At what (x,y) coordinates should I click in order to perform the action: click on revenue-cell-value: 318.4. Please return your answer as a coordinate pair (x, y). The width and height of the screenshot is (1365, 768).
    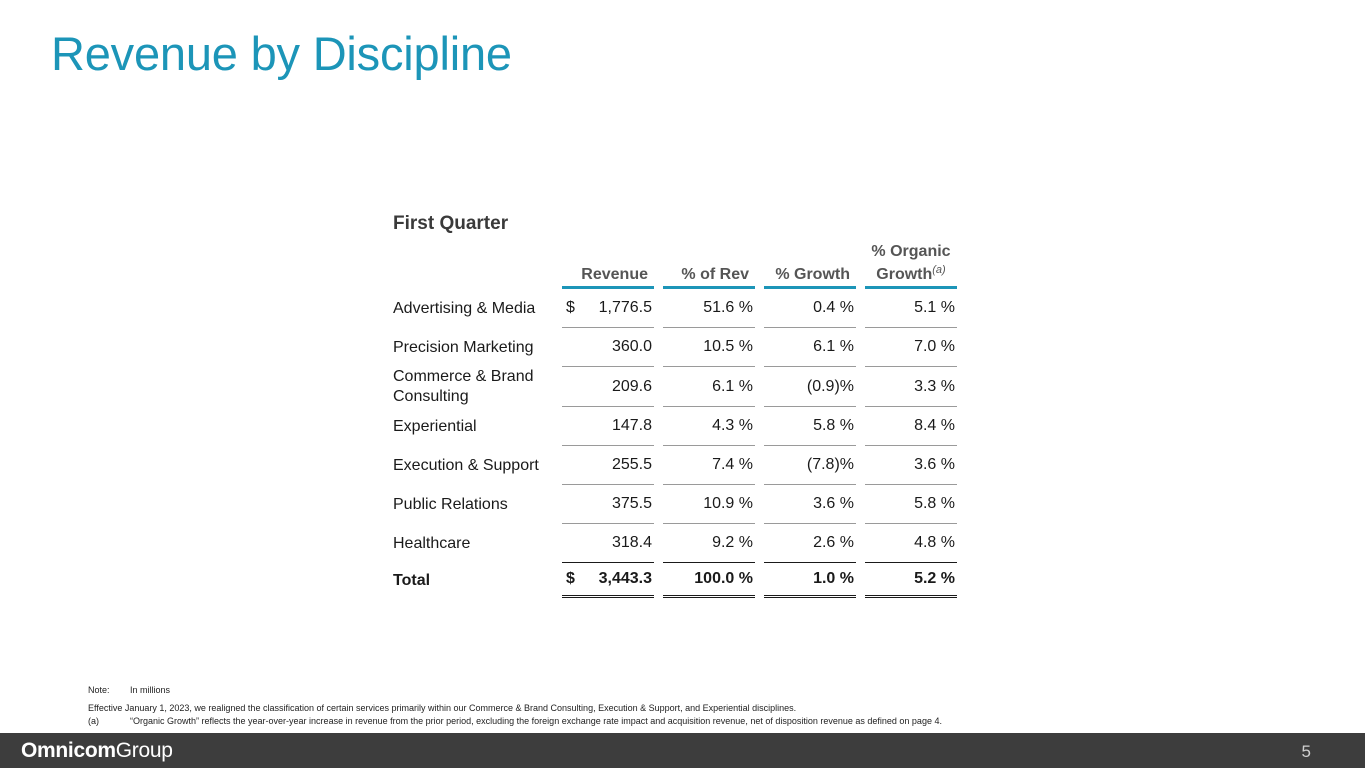
    Looking at the image, I should click on (631, 542).